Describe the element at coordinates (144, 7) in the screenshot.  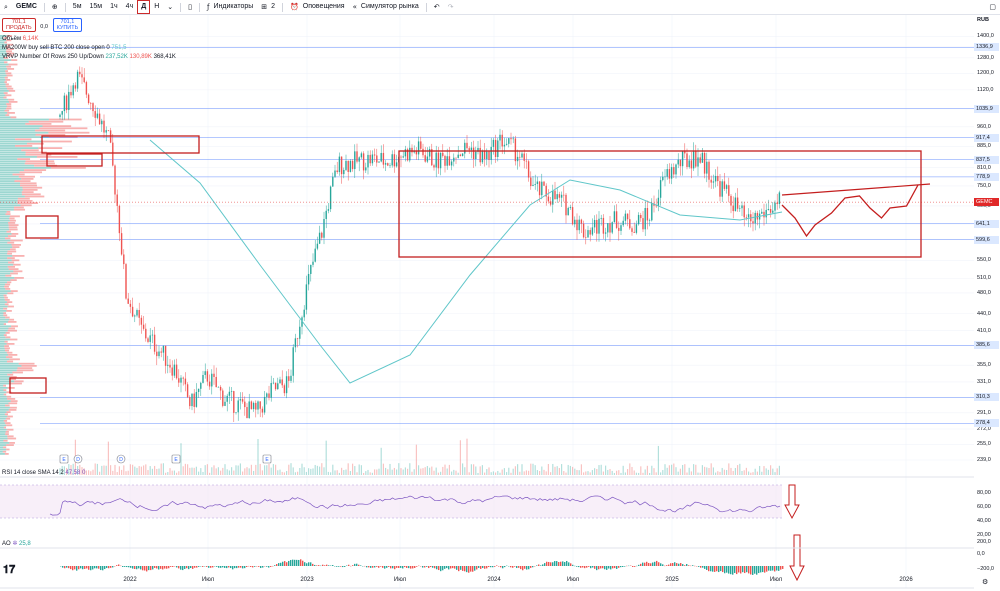
I see `interval-day: Д` at that location.